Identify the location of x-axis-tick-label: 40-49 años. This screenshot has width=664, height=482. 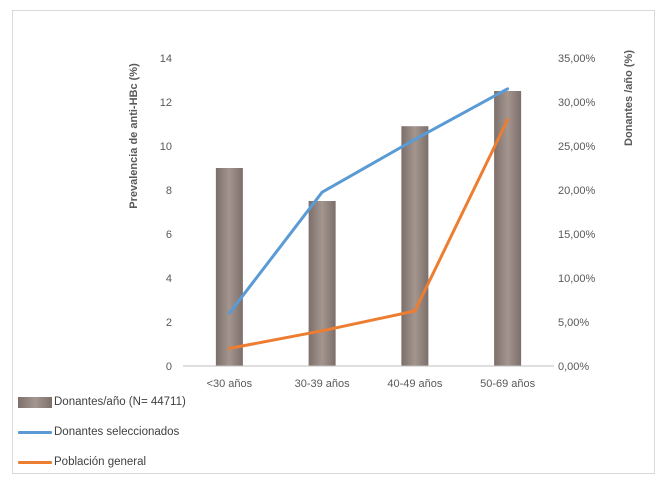
(415, 384).